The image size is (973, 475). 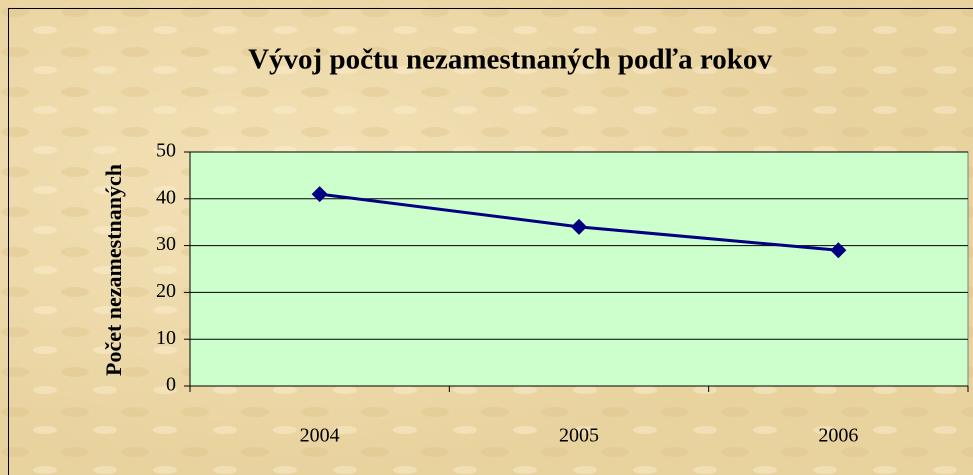 What do you see at coordinates (838, 436) in the screenshot?
I see `x-tick-label: 2006` at bounding box center [838, 436].